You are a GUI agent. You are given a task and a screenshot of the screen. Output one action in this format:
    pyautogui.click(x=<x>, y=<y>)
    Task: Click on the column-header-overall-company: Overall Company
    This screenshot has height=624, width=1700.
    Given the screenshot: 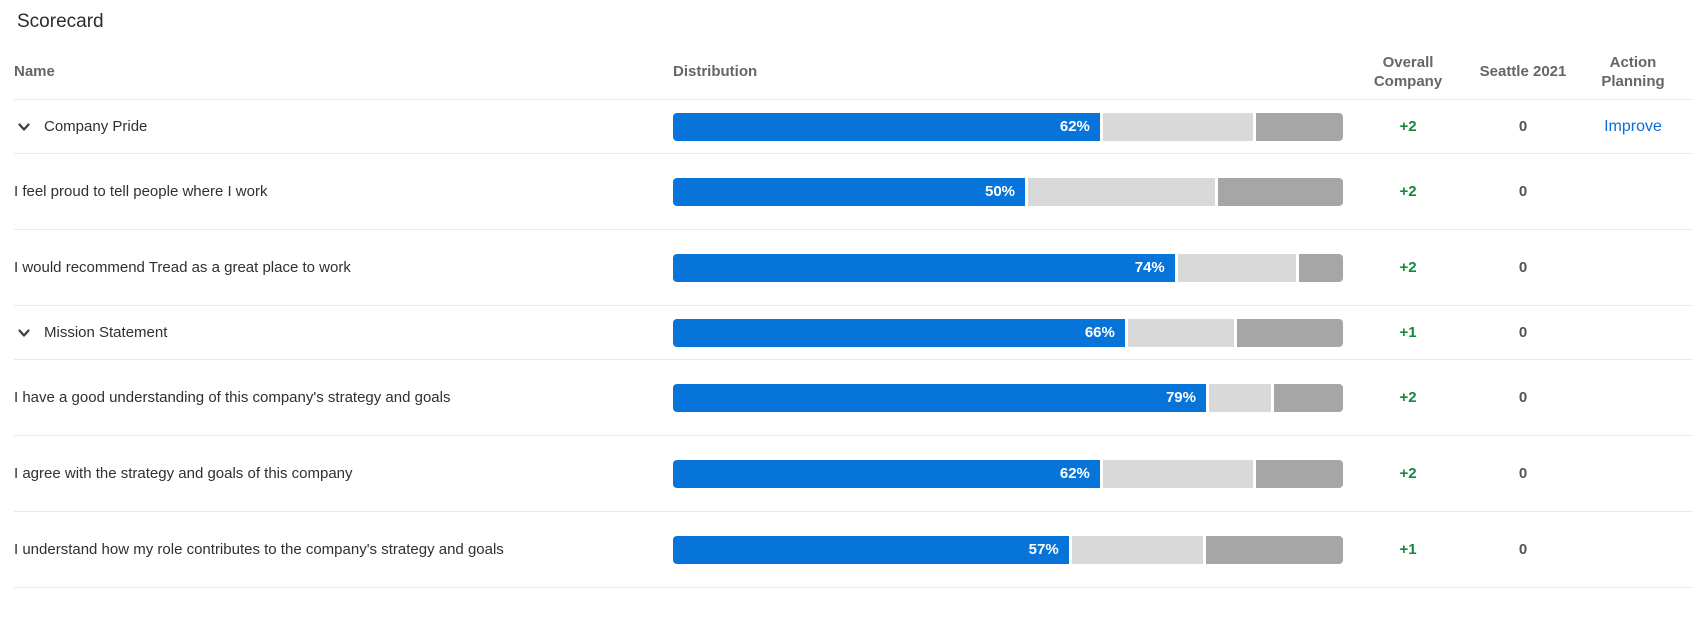 What is the action you would take?
    pyautogui.click(x=1408, y=71)
    